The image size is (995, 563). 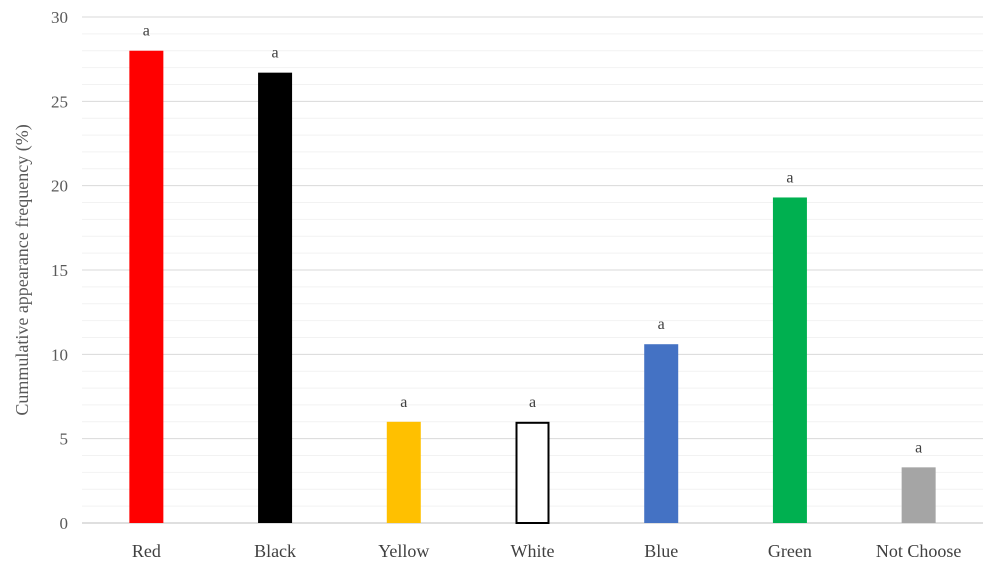 What do you see at coordinates (146, 286) in the screenshot?
I see `bar-red` at bounding box center [146, 286].